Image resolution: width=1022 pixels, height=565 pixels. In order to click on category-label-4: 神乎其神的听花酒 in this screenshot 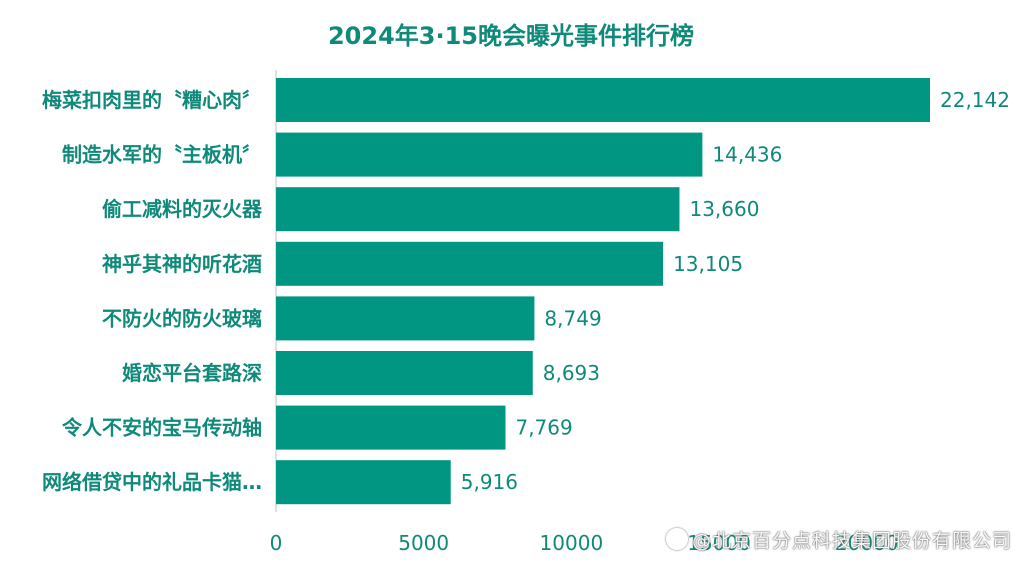, I will do `click(182, 264)`.